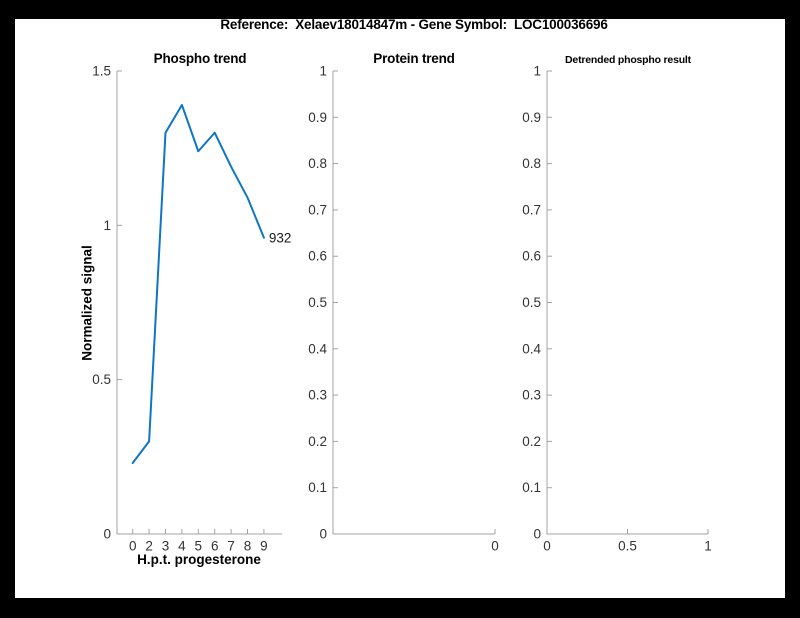  What do you see at coordinates (87, 303) in the screenshot?
I see `phospho-y-axis-label: Normalized signal` at bounding box center [87, 303].